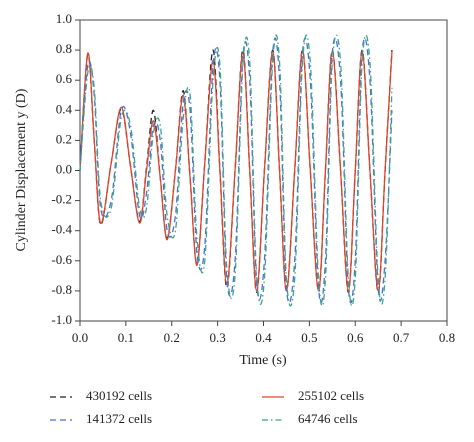 The image size is (474, 442). What do you see at coordinates (355, 337) in the screenshot?
I see `x-tick-label: 0.6` at bounding box center [355, 337].